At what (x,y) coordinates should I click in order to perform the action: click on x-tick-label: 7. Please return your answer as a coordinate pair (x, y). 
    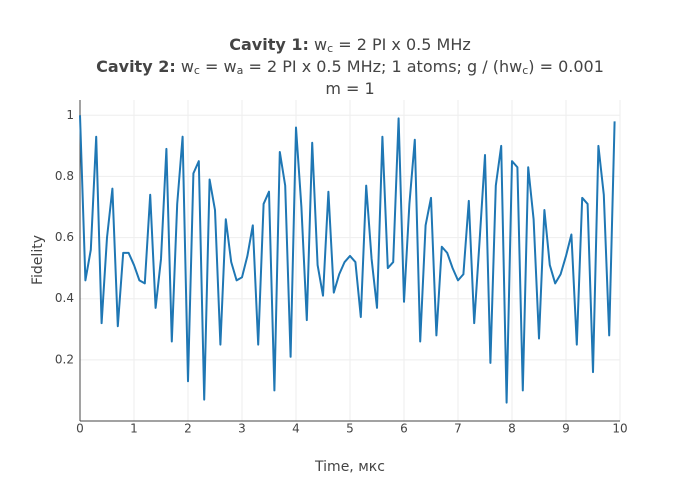
    Looking at the image, I should click on (458, 429).